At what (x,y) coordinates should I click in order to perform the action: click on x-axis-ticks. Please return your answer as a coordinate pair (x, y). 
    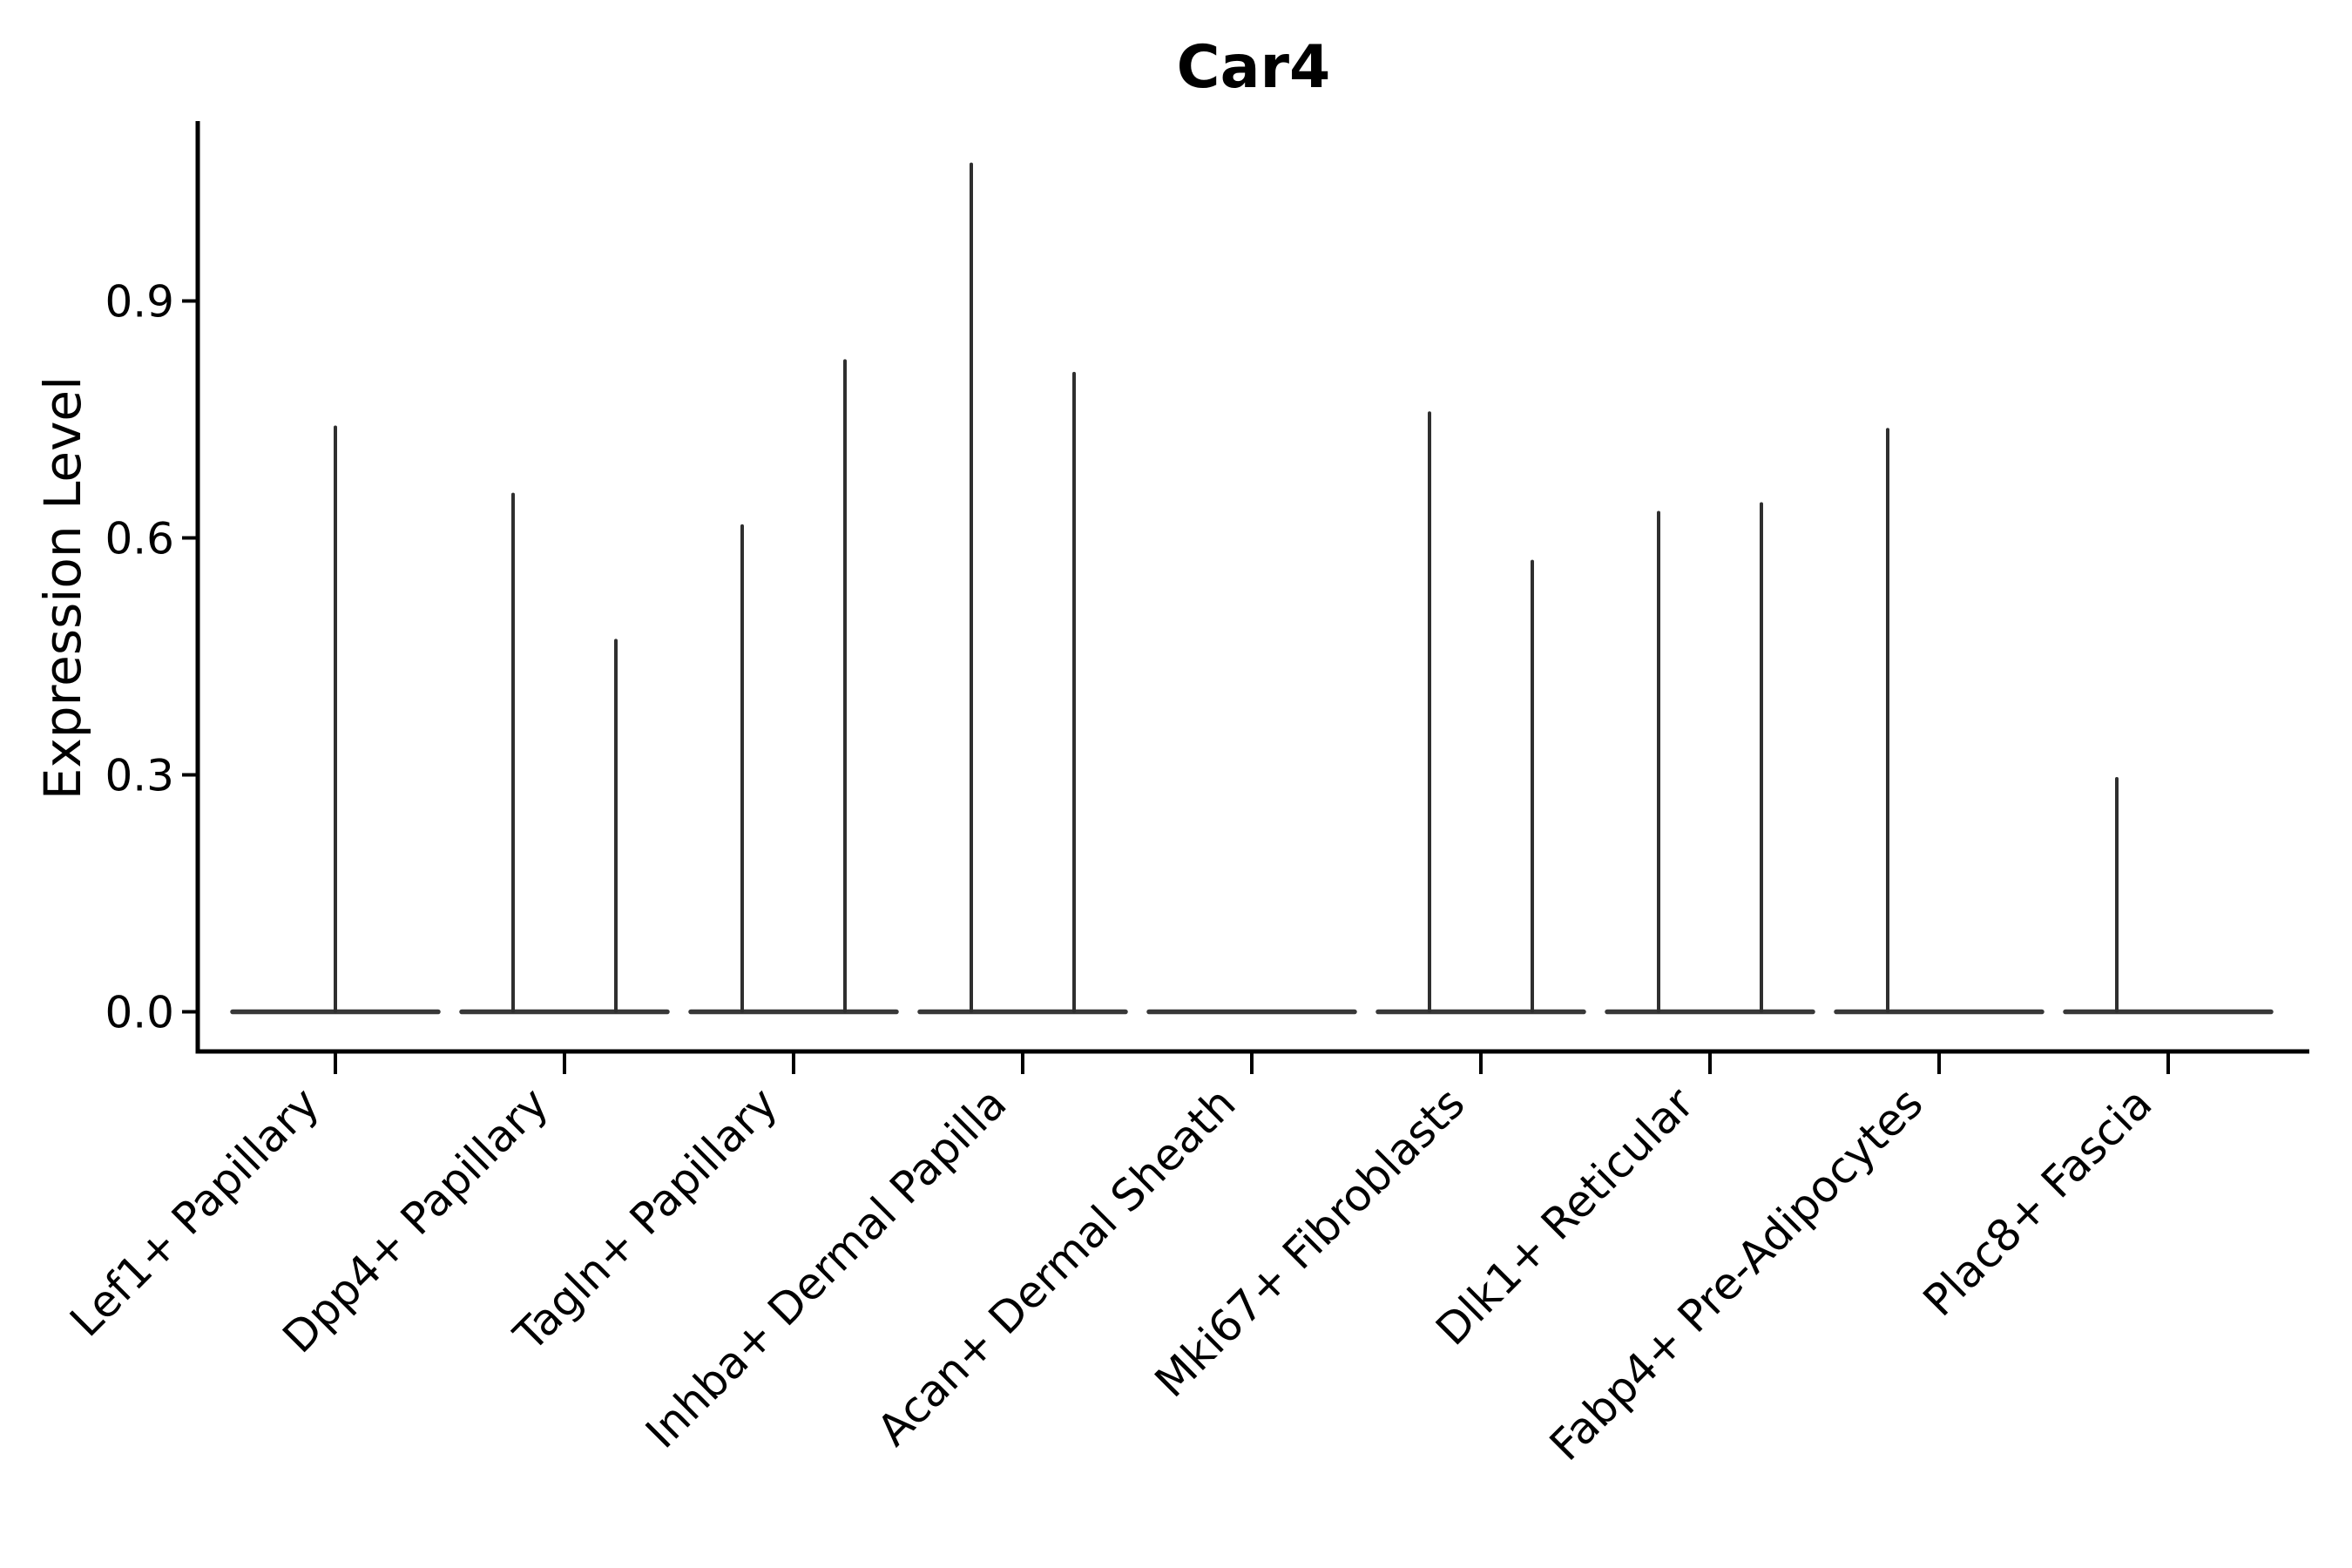
    Looking at the image, I should click on (1252, 1063).